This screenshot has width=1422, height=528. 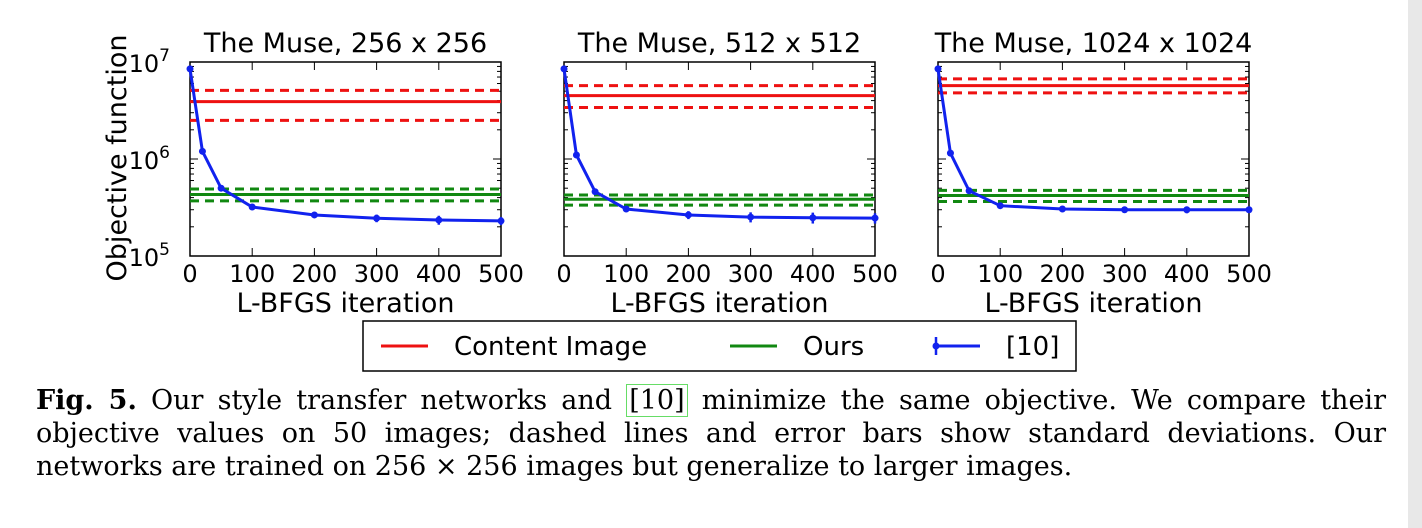 I want to click on page-edge, so click(x=1415, y=264).